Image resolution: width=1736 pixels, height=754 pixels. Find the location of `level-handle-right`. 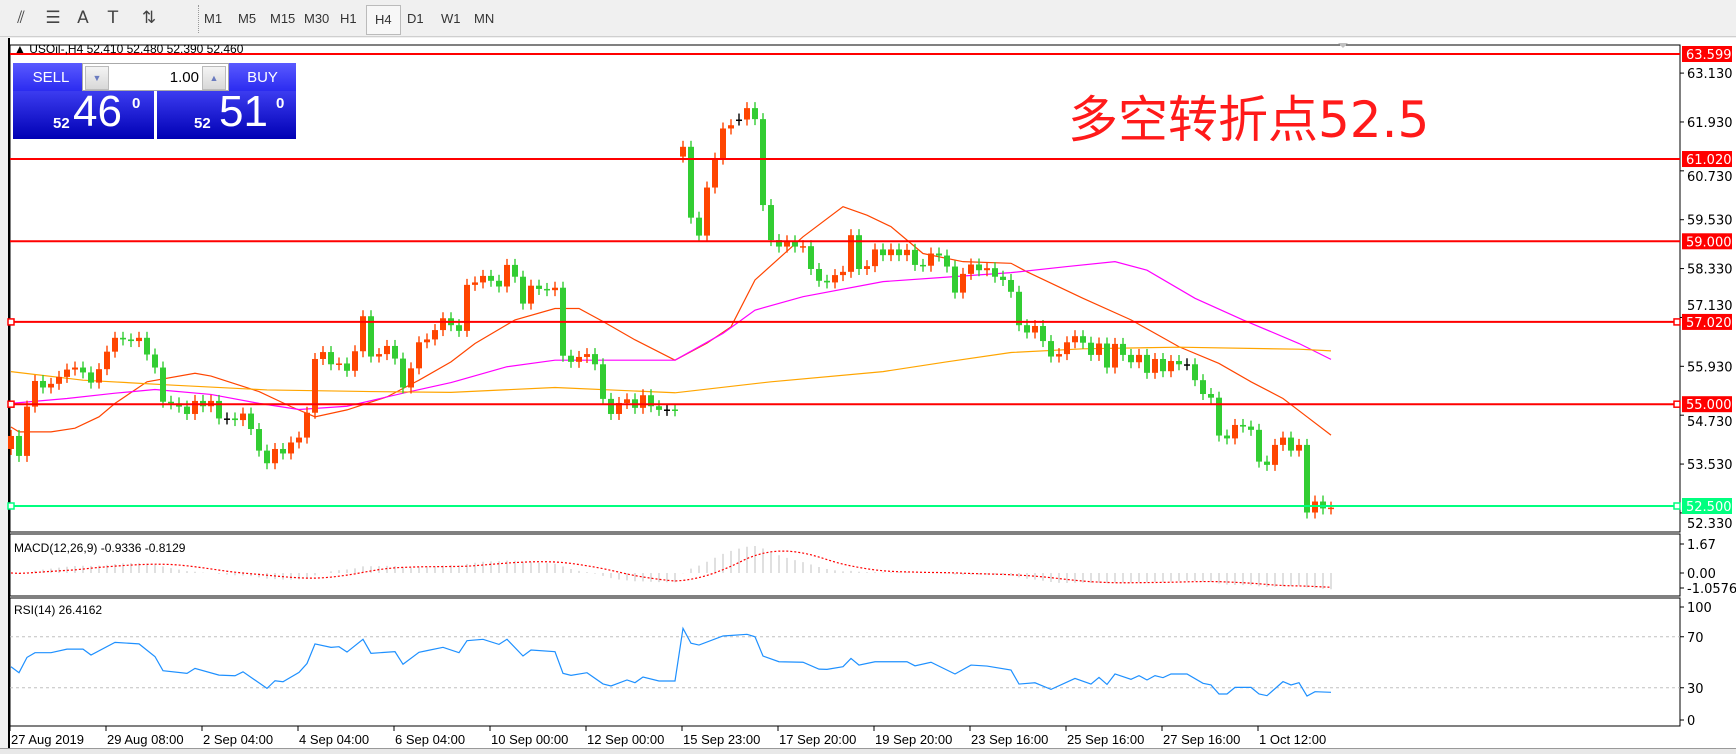

level-handle-right is located at coordinates (1677, 404).